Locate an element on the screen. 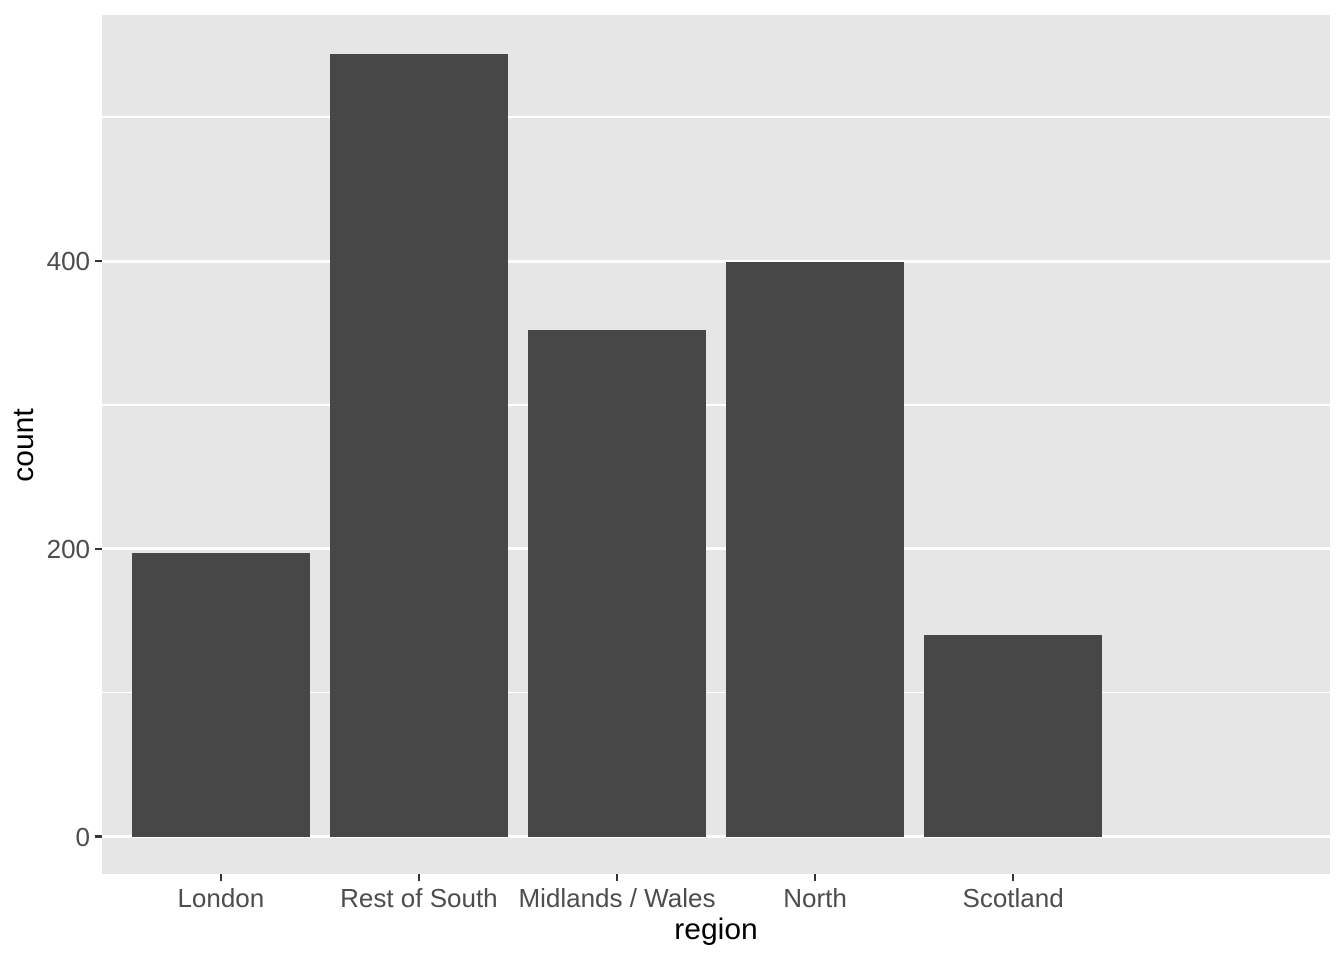 This screenshot has height=960, width=1344. y-tick-label: 0 is located at coordinates (82, 836).